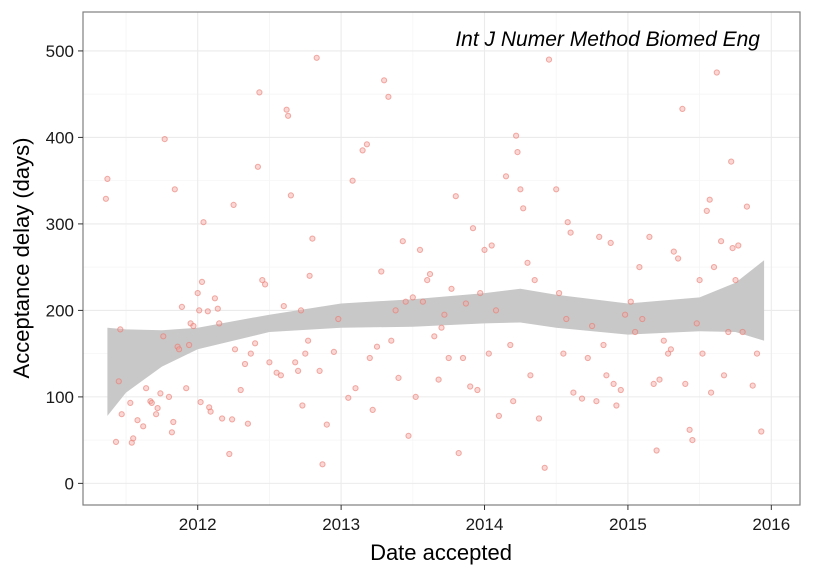 This screenshot has width=825, height=570. What do you see at coordinates (198, 524) in the screenshot?
I see `x-tick-label: 2012` at bounding box center [198, 524].